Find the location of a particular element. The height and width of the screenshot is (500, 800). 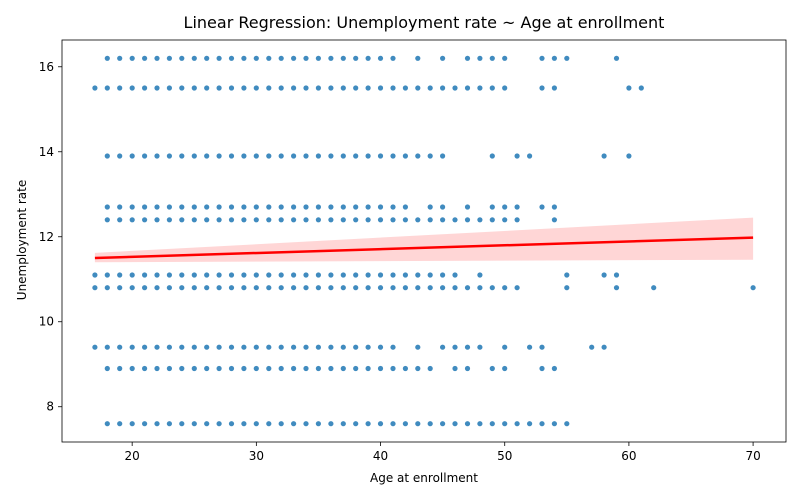

y-tick-label: 10 is located at coordinates (46, 322).